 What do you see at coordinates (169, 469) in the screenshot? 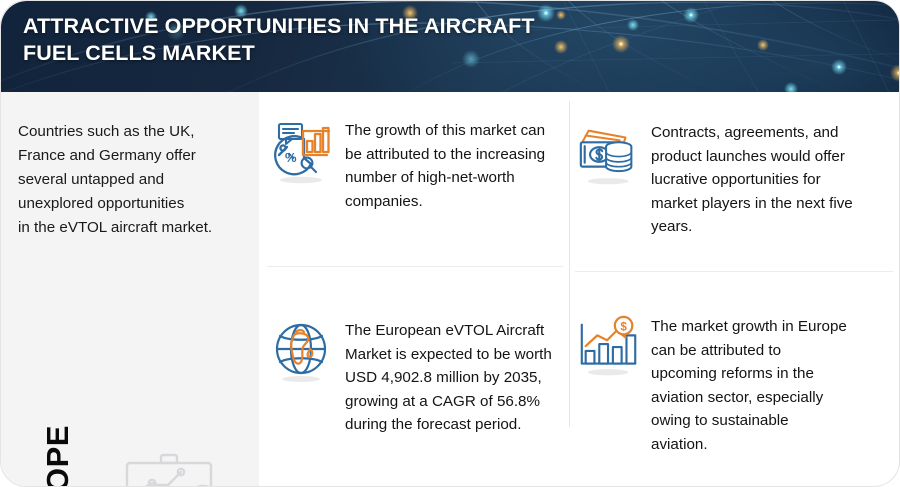
I see `presentation-chart-search-icon` at bounding box center [169, 469].